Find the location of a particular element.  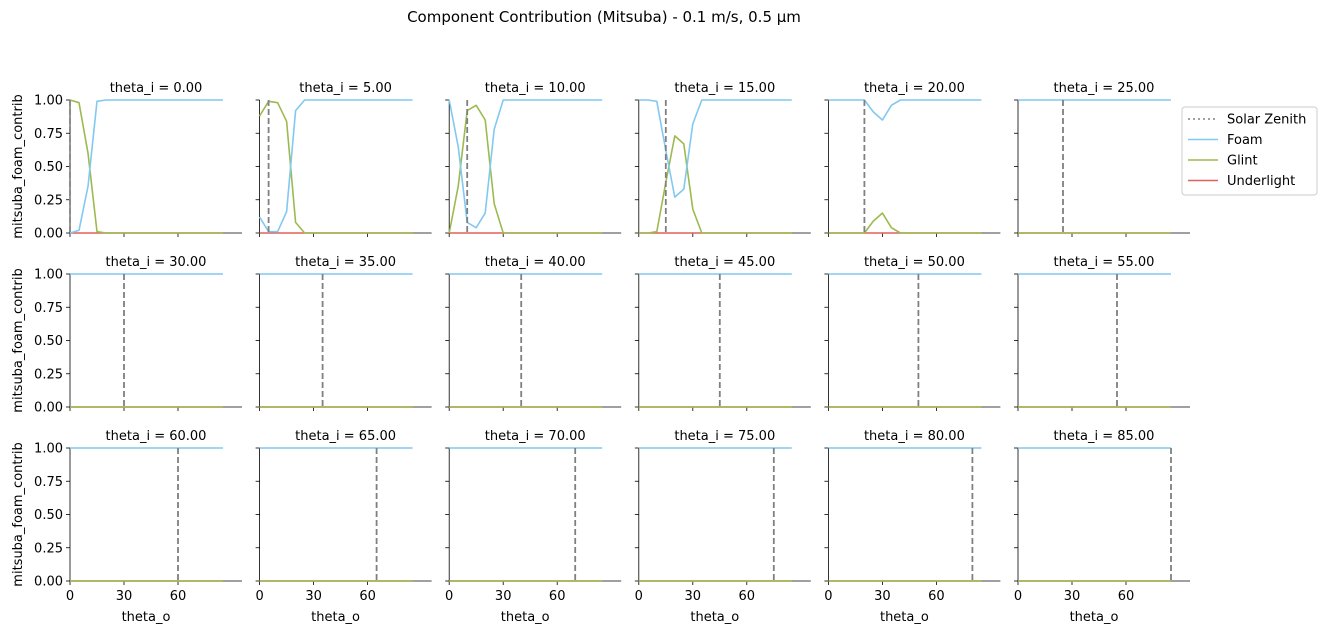

panel-8: theta_i = 35.00 is located at coordinates (343, 333).